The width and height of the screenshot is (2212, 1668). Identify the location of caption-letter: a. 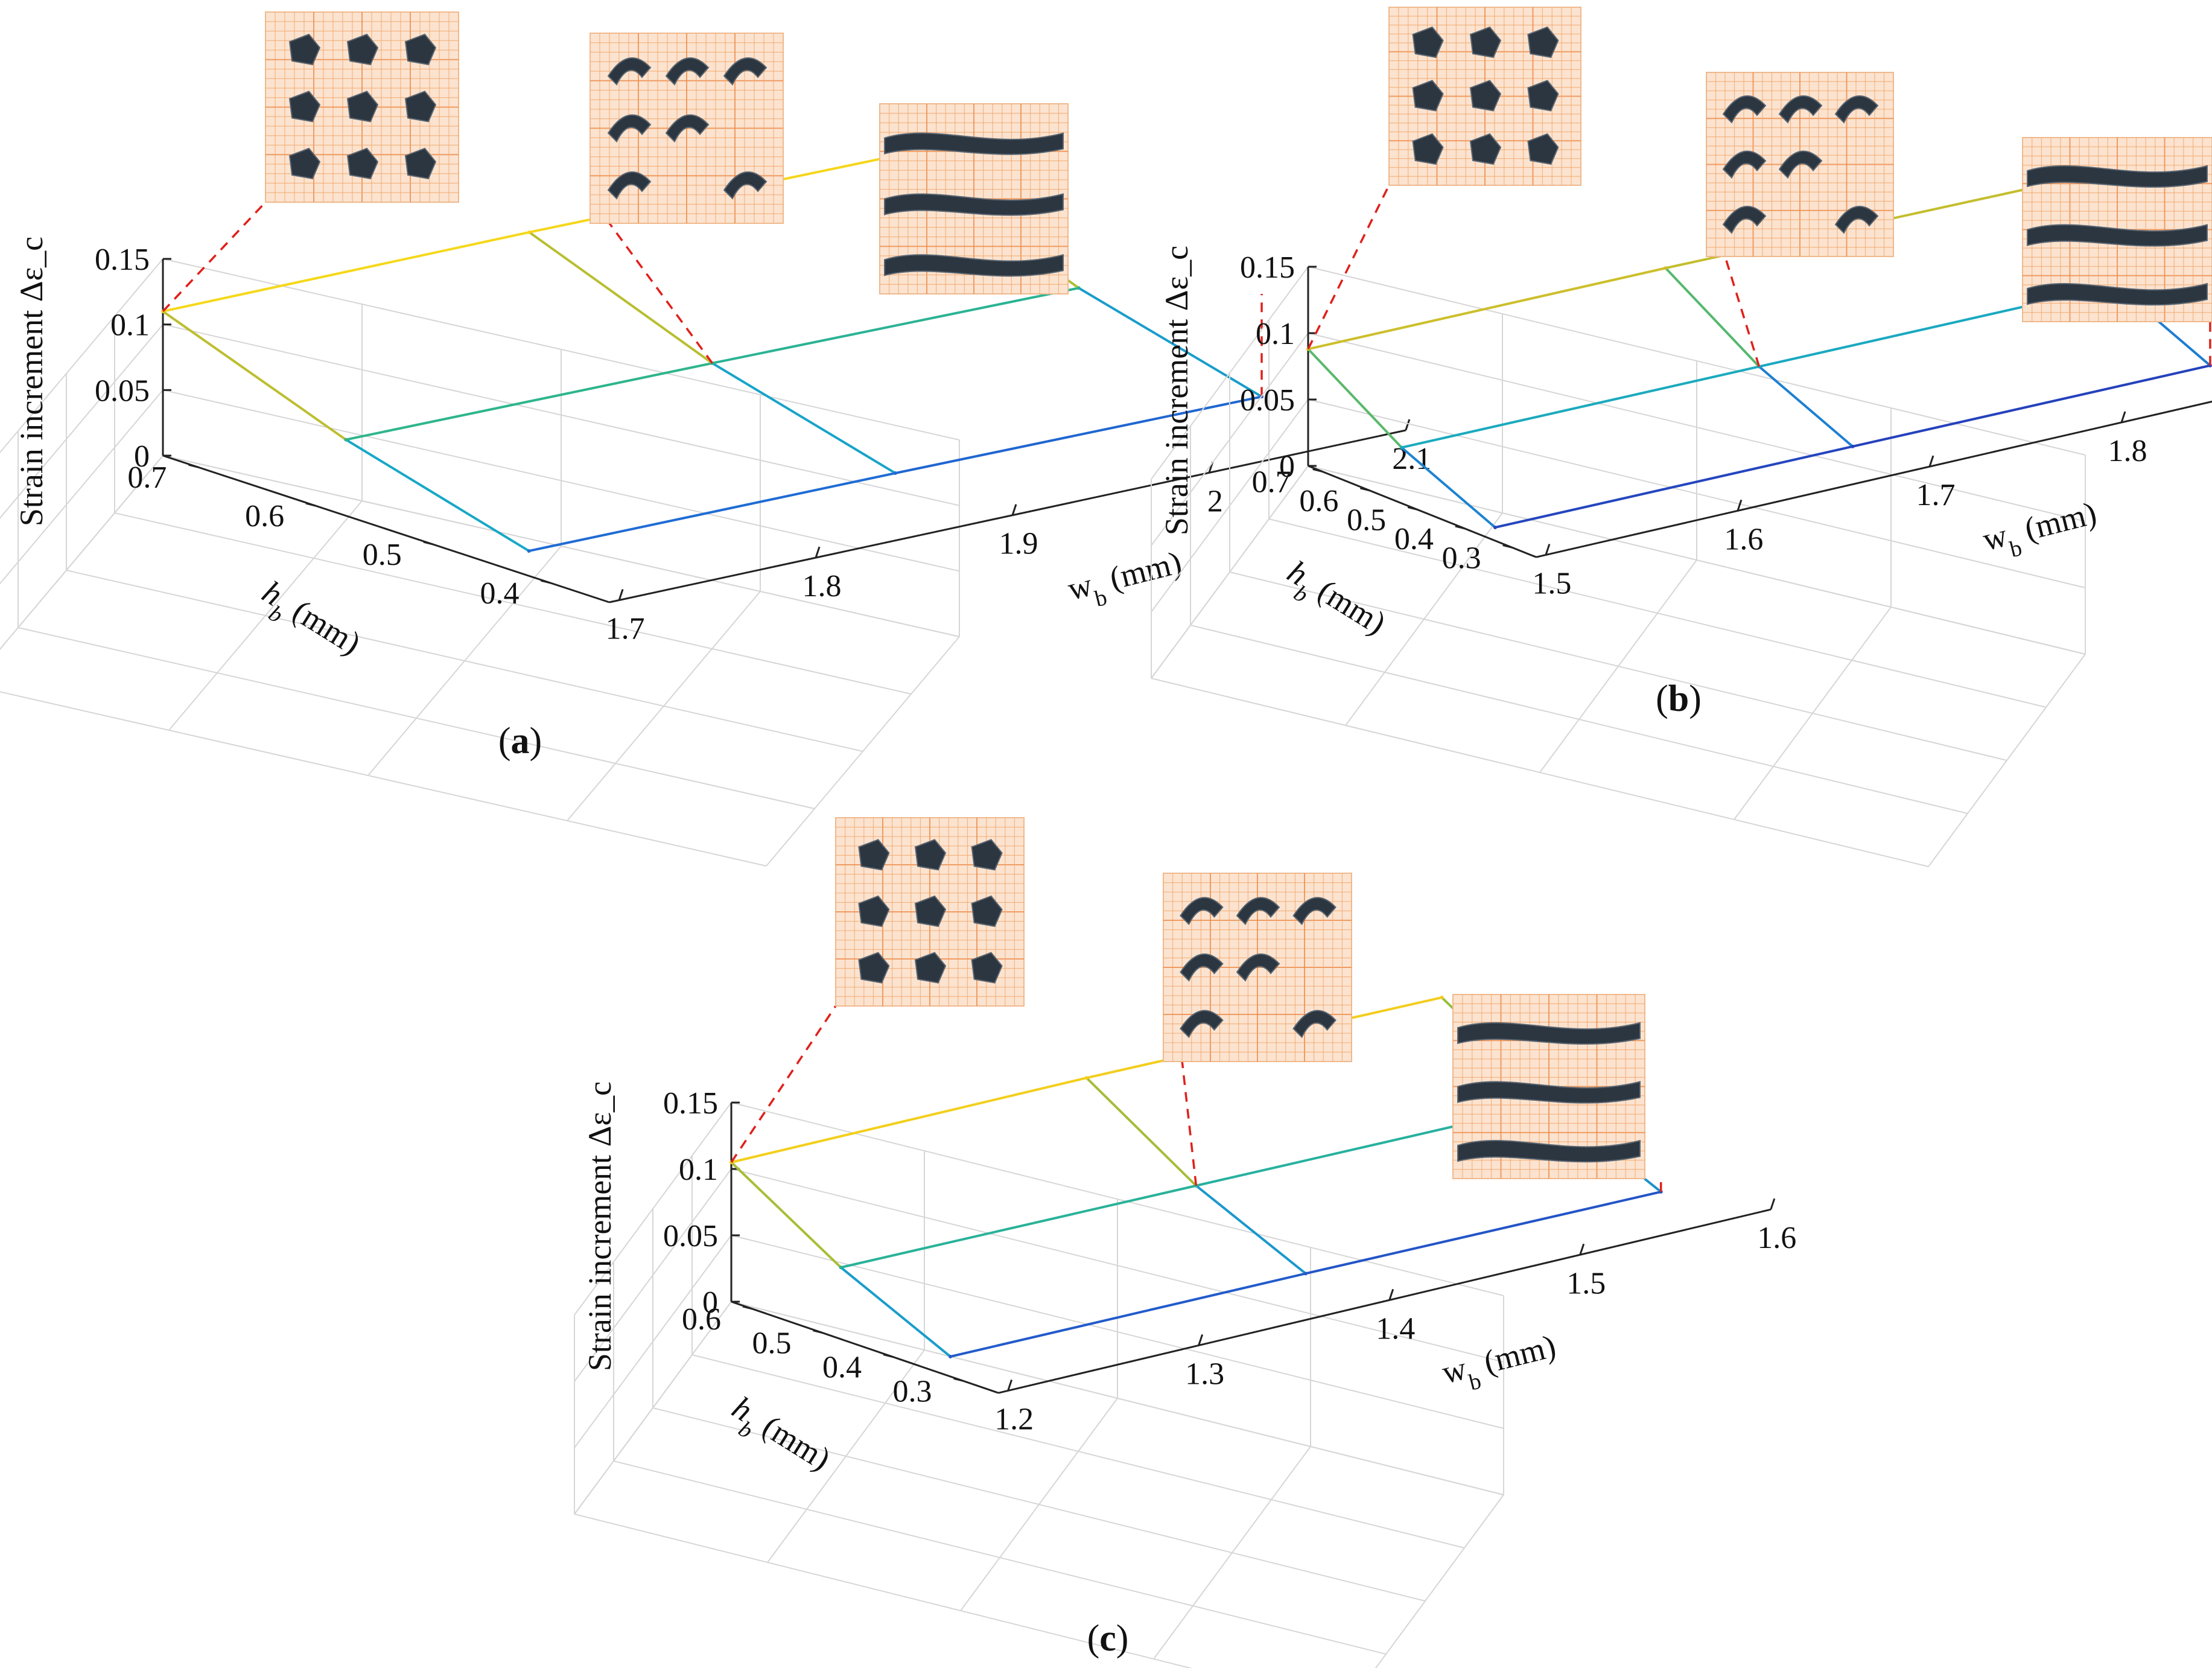
(520, 741).